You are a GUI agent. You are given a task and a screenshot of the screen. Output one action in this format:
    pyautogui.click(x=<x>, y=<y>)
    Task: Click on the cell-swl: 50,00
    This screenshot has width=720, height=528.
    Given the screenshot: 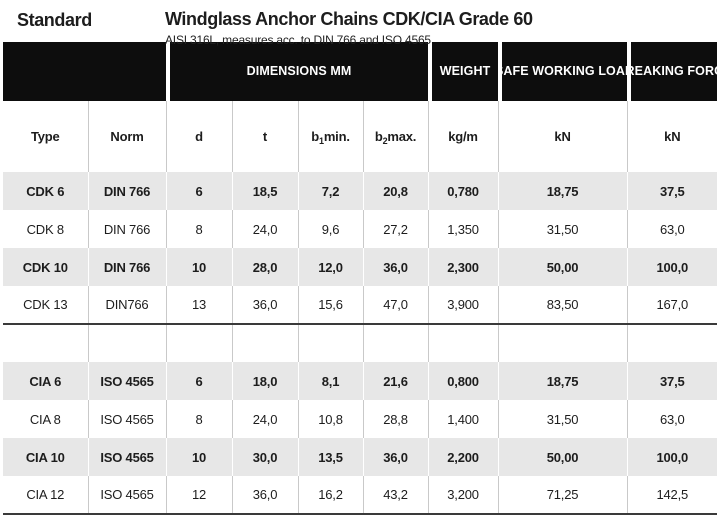 What is the action you would take?
    pyautogui.click(x=563, y=457)
    